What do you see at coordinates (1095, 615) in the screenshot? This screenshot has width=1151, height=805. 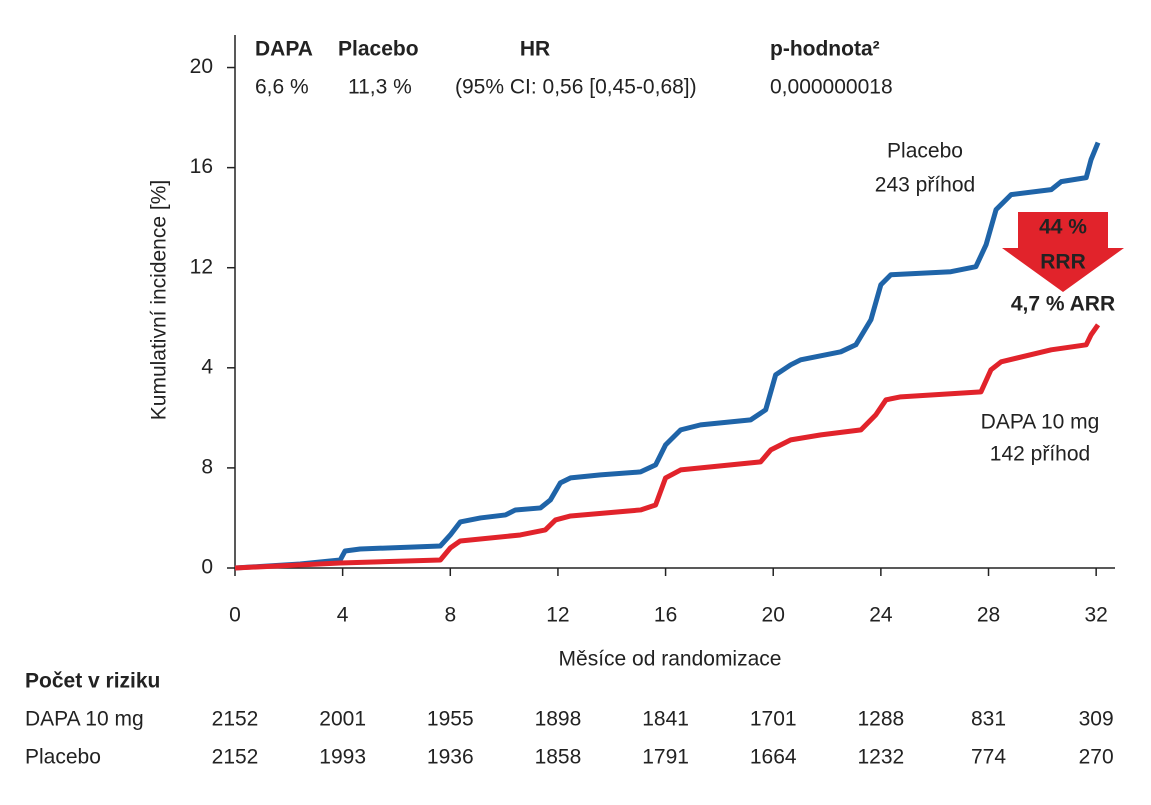 I see `x-tick-label: 32` at bounding box center [1095, 615].